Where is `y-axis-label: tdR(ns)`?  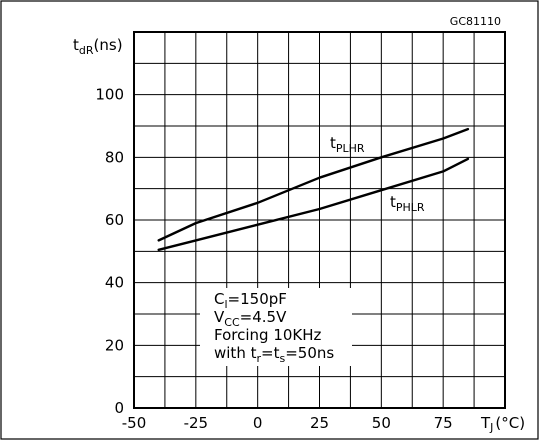
y-axis-label: tdR(ns) is located at coordinates (98, 46).